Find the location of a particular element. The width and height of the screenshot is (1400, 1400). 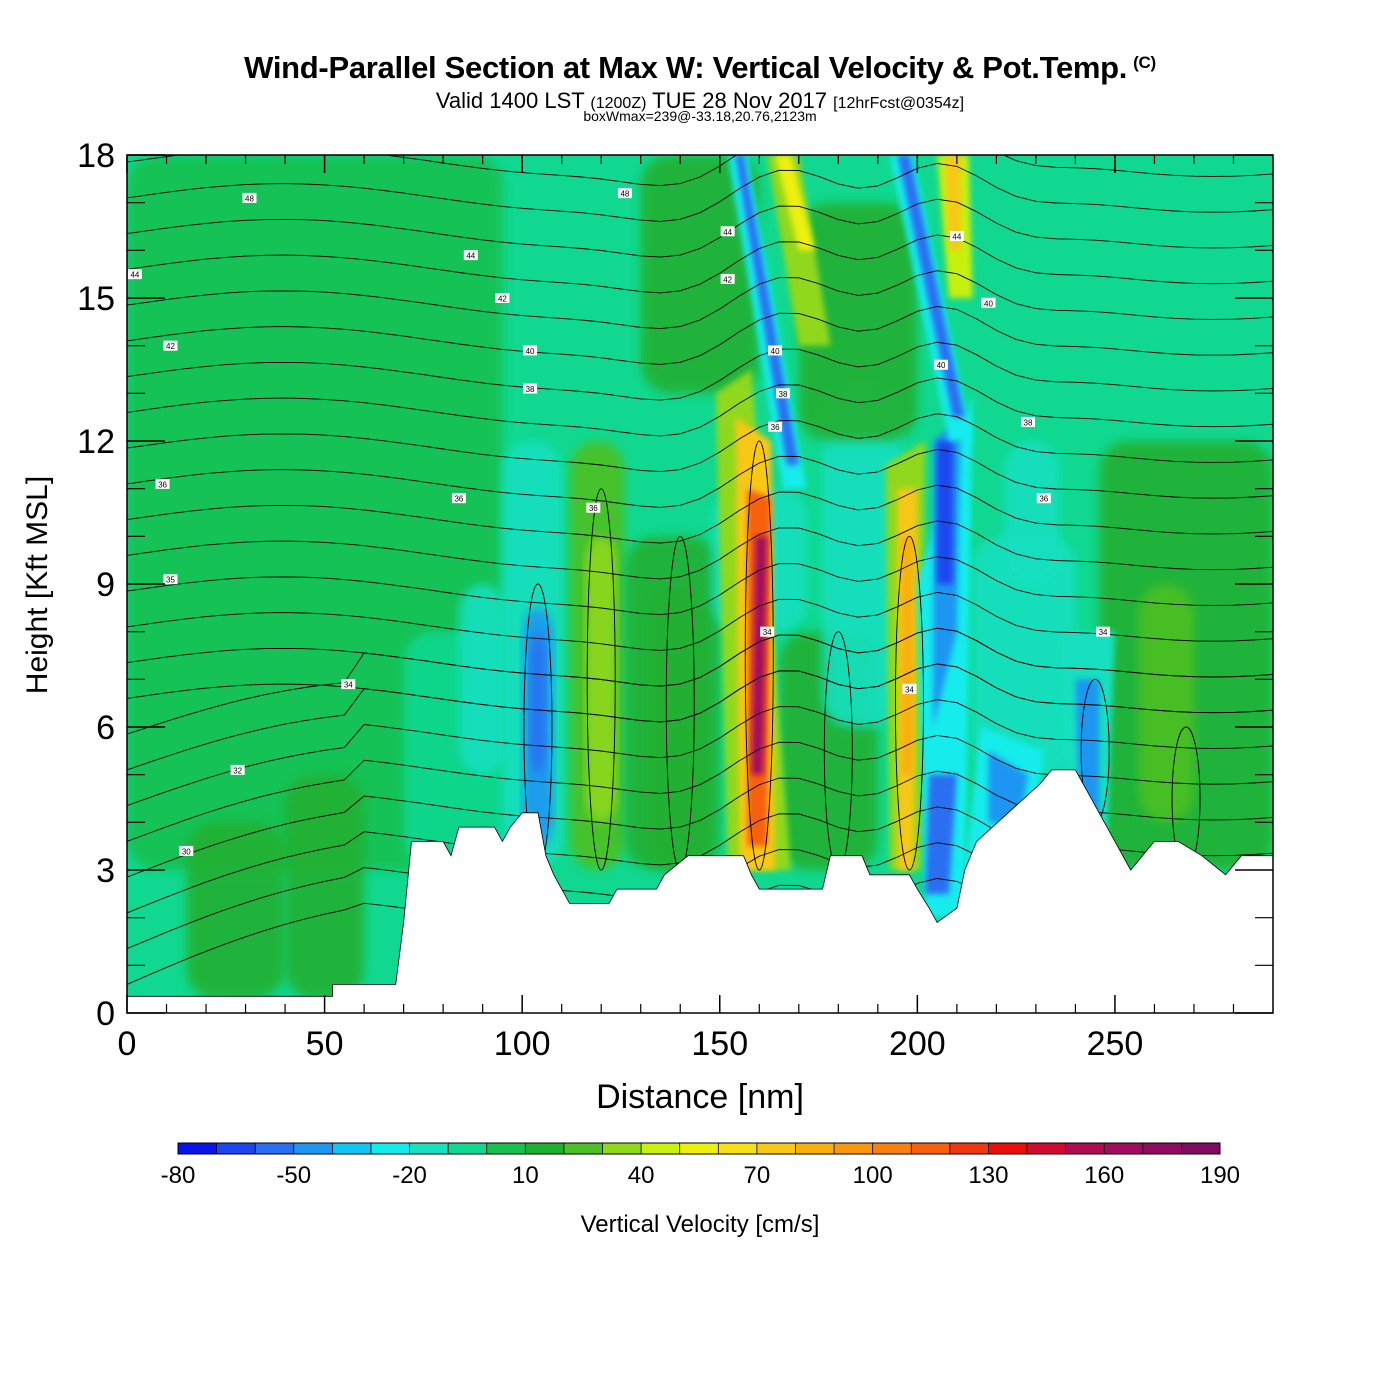

y-tick-label: 0 is located at coordinates (105, 1014).